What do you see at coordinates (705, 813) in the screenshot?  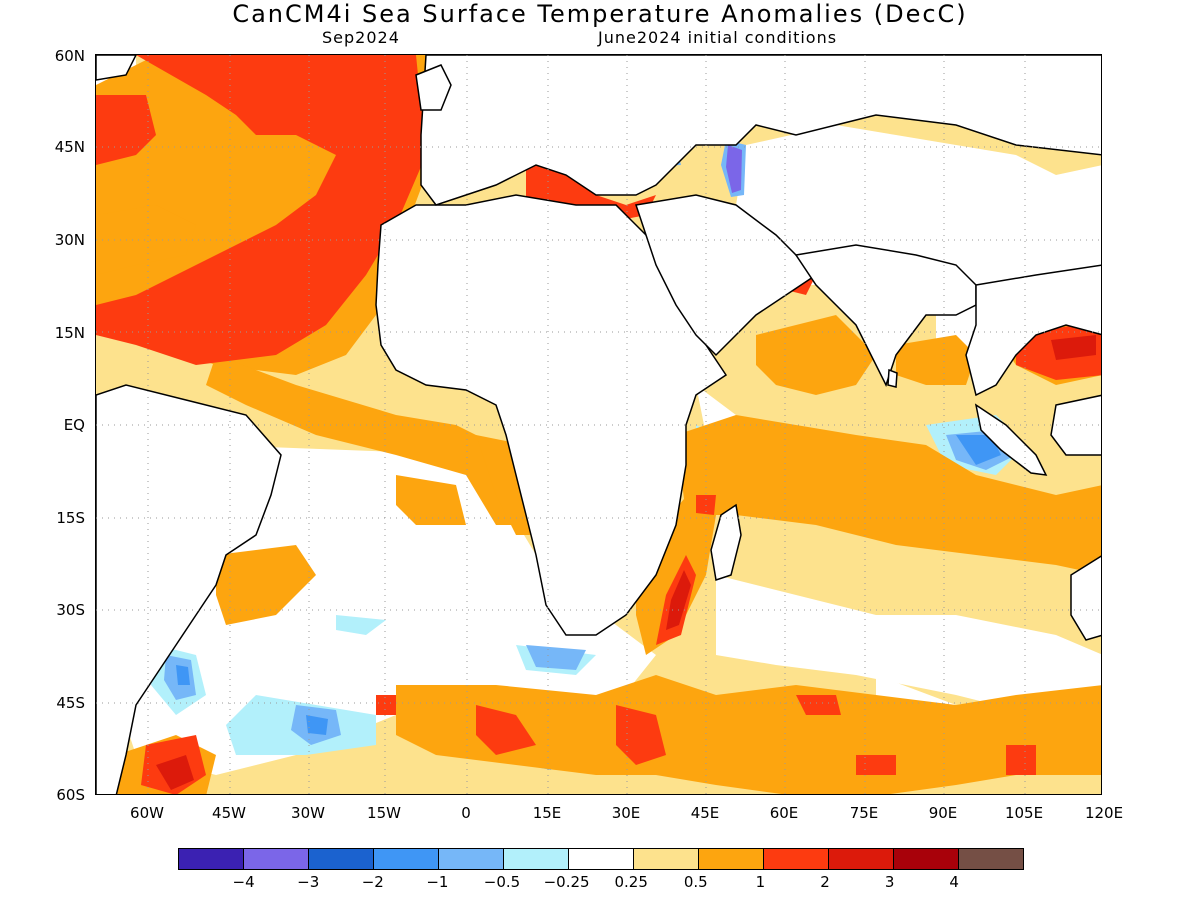 I see `lon-label-45e: 45E` at bounding box center [705, 813].